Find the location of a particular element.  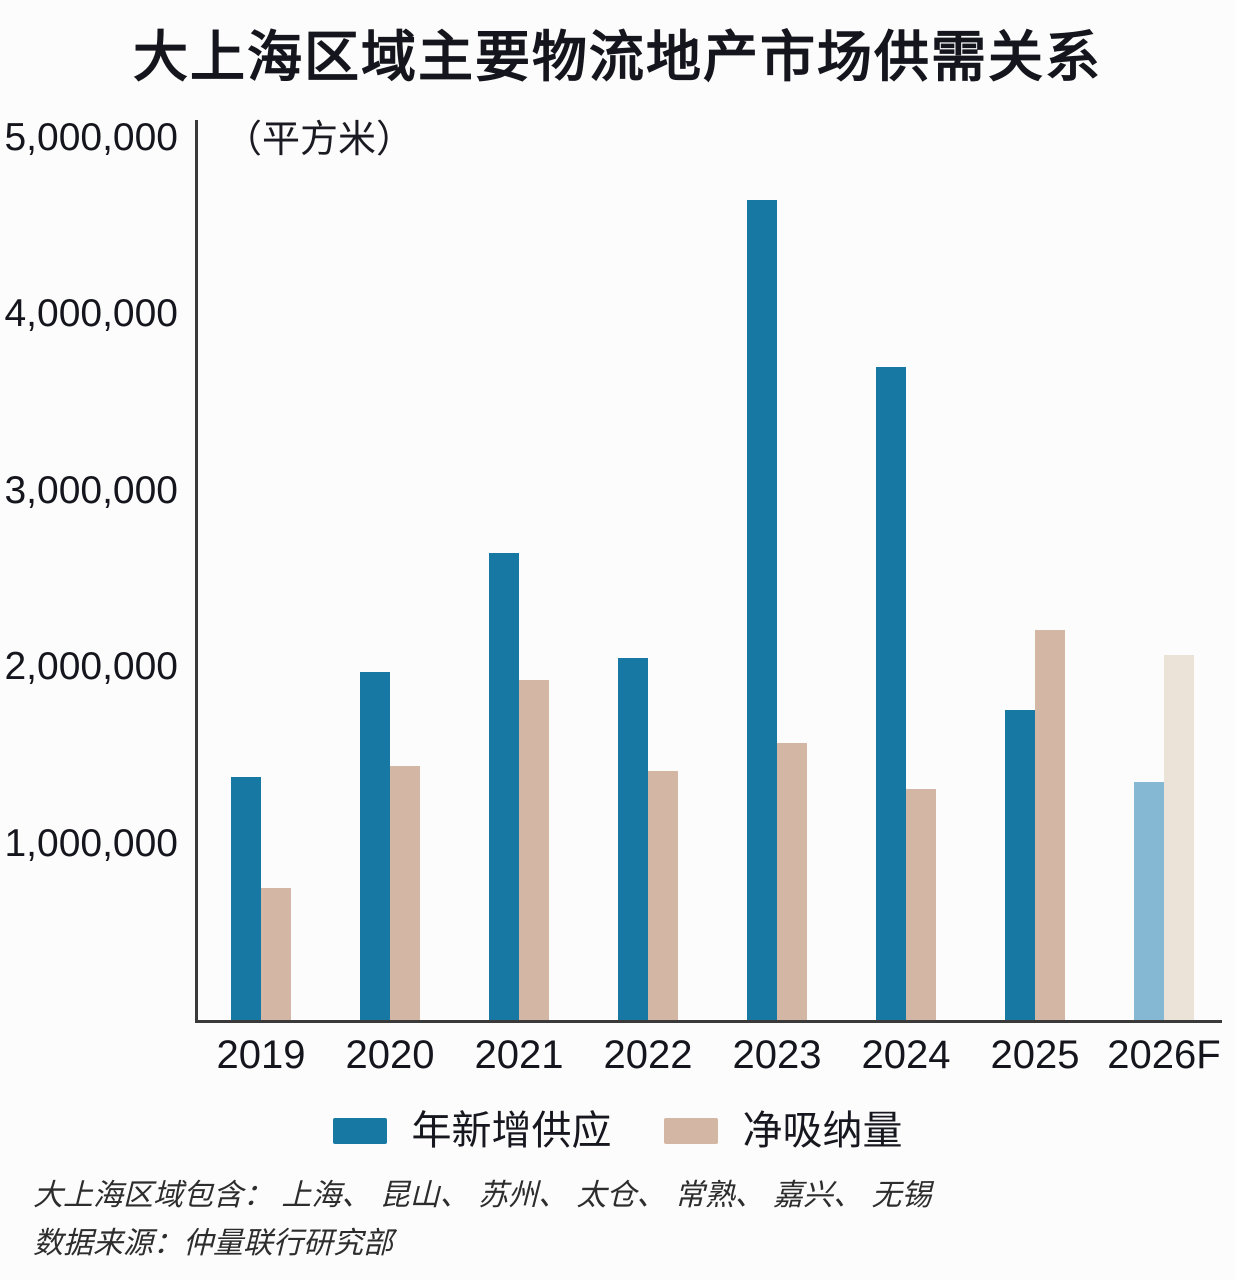

bar-supply-2024 is located at coordinates (891, 693).